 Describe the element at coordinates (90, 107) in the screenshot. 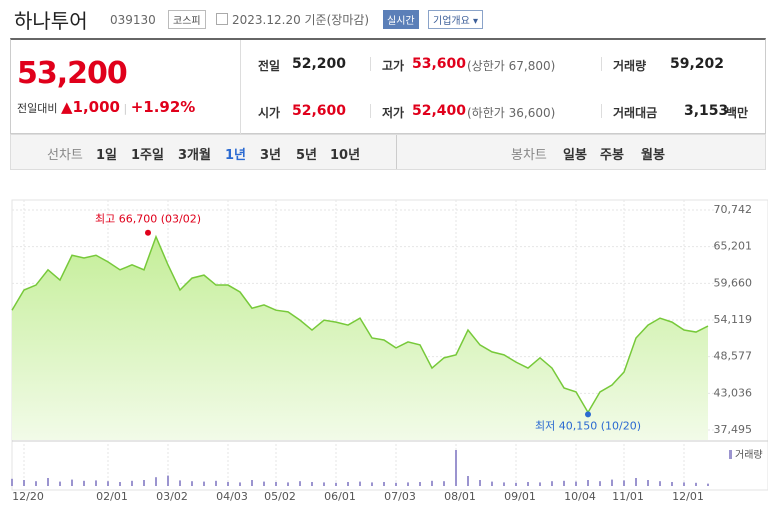

I see `change: ▲1,000` at that location.